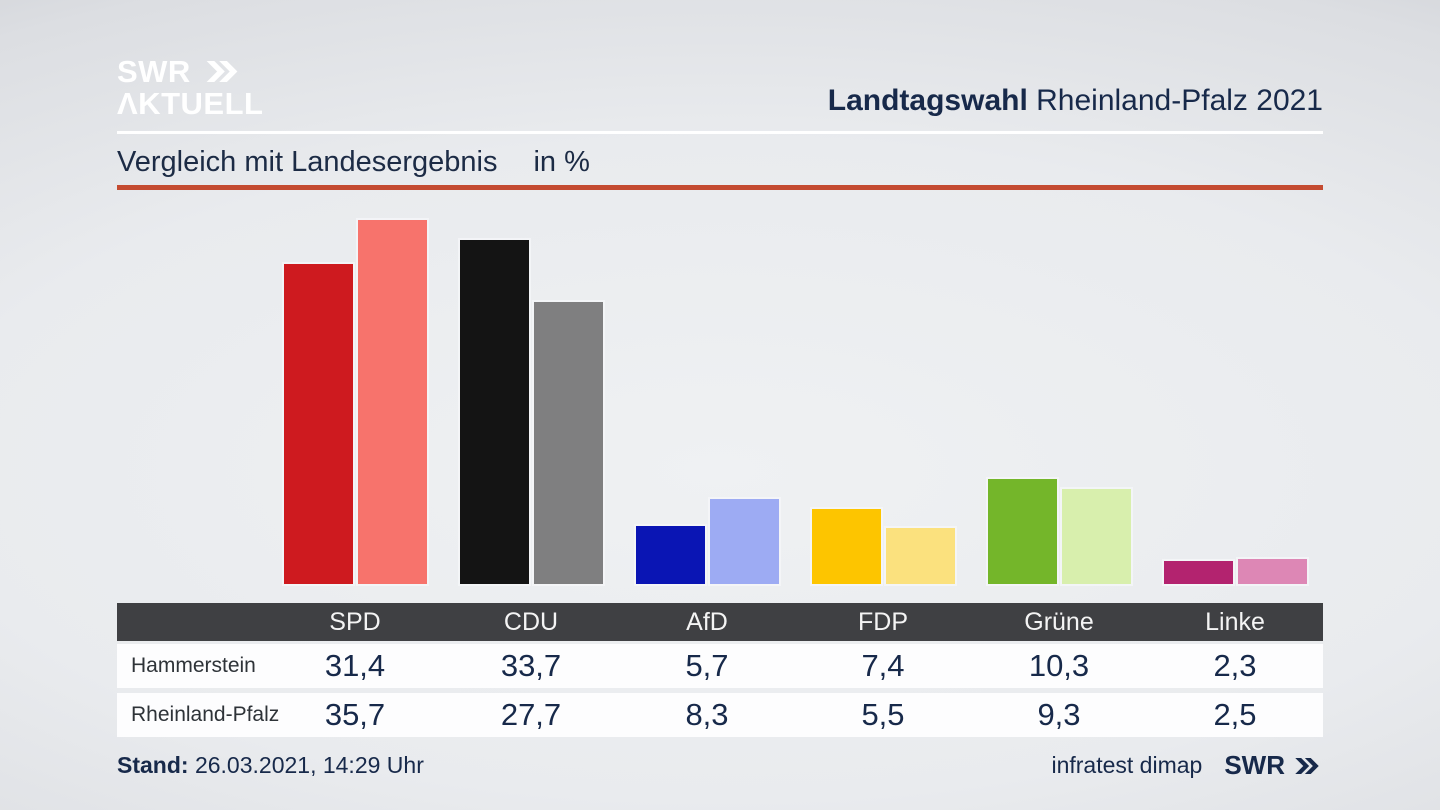 The height and width of the screenshot is (810, 1440). What do you see at coordinates (1059, 621) in the screenshot?
I see `header-cell-gr-ne: Grüne` at bounding box center [1059, 621].